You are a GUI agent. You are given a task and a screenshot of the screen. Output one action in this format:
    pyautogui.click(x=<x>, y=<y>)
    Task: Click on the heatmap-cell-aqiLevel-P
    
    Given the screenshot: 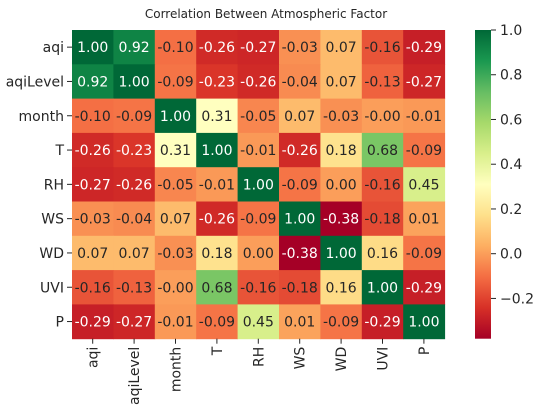 What is the action you would take?
    pyautogui.click(x=424, y=82)
    